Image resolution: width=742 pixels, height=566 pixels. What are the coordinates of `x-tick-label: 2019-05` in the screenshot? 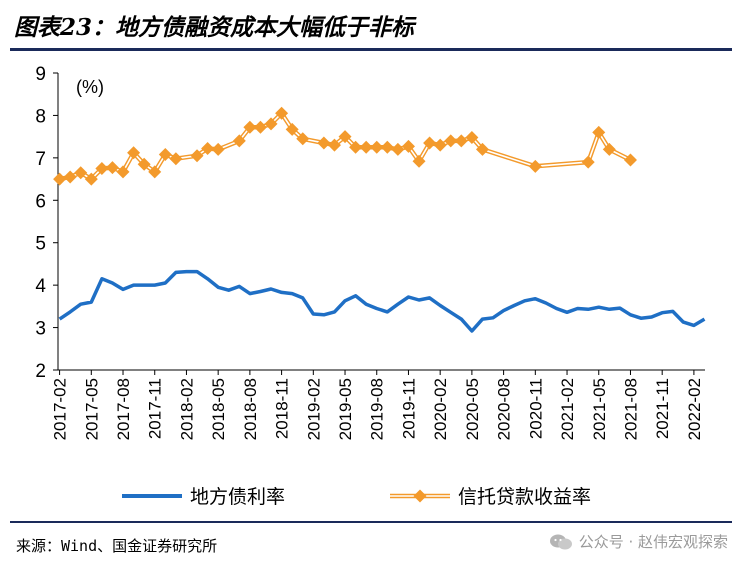 It's located at (345, 409).